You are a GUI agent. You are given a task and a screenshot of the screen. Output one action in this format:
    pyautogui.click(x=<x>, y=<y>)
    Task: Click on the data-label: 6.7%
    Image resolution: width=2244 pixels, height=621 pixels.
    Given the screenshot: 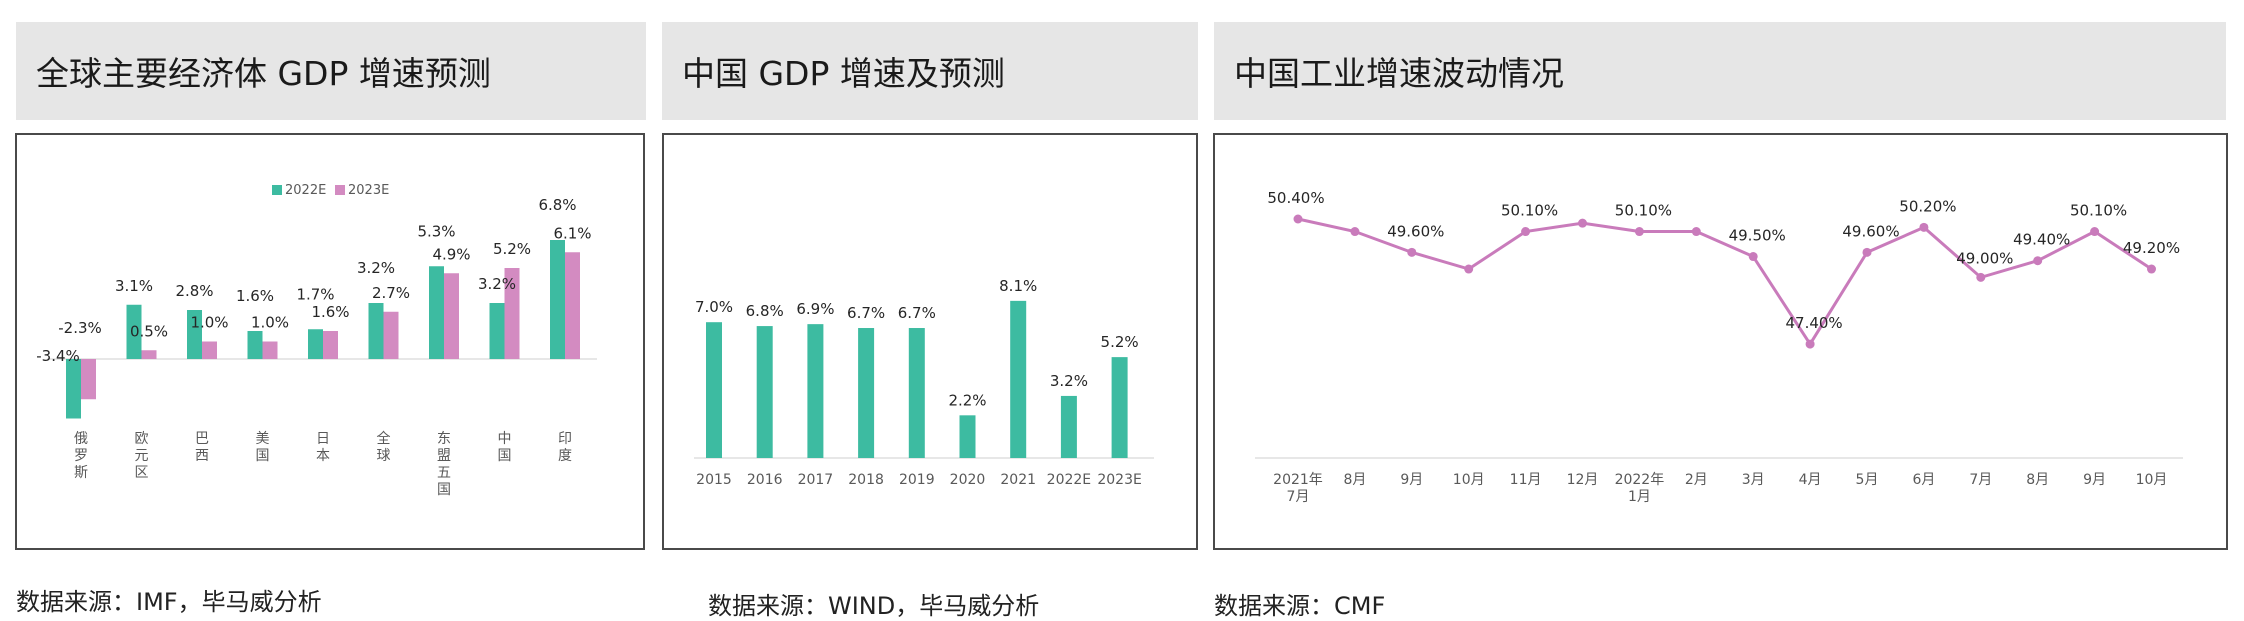 What is the action you would take?
    pyautogui.click(x=917, y=313)
    